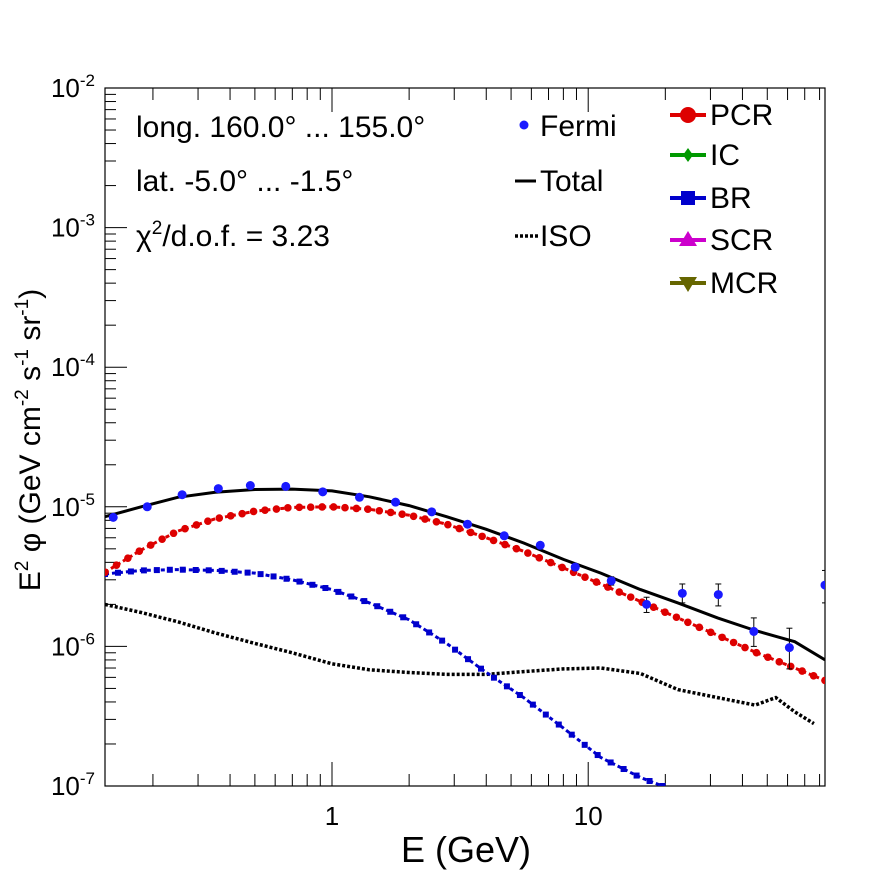  Describe the element at coordinates (233, 235) in the screenshot. I see `annotation-chi2: χ2/d.o.f. = 3.23` at that location.